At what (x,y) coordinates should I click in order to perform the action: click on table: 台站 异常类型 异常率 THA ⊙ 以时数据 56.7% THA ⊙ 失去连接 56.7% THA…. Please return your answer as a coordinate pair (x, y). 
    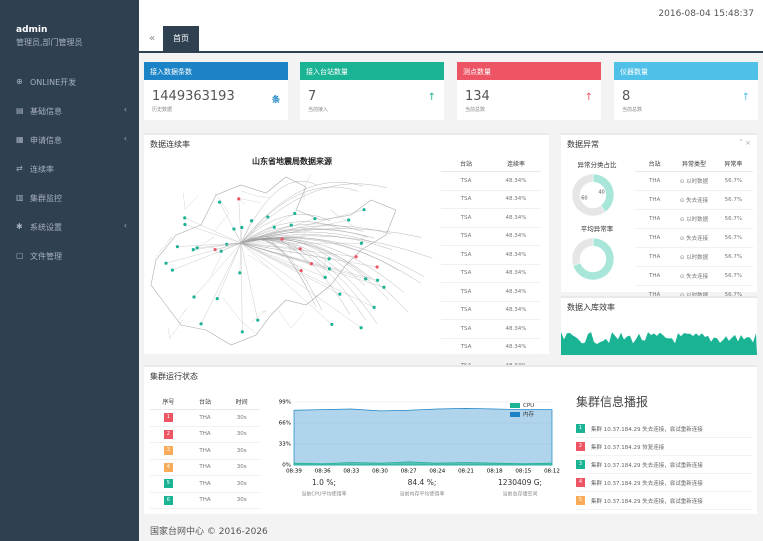
    Looking at the image, I should click on (694, 230).